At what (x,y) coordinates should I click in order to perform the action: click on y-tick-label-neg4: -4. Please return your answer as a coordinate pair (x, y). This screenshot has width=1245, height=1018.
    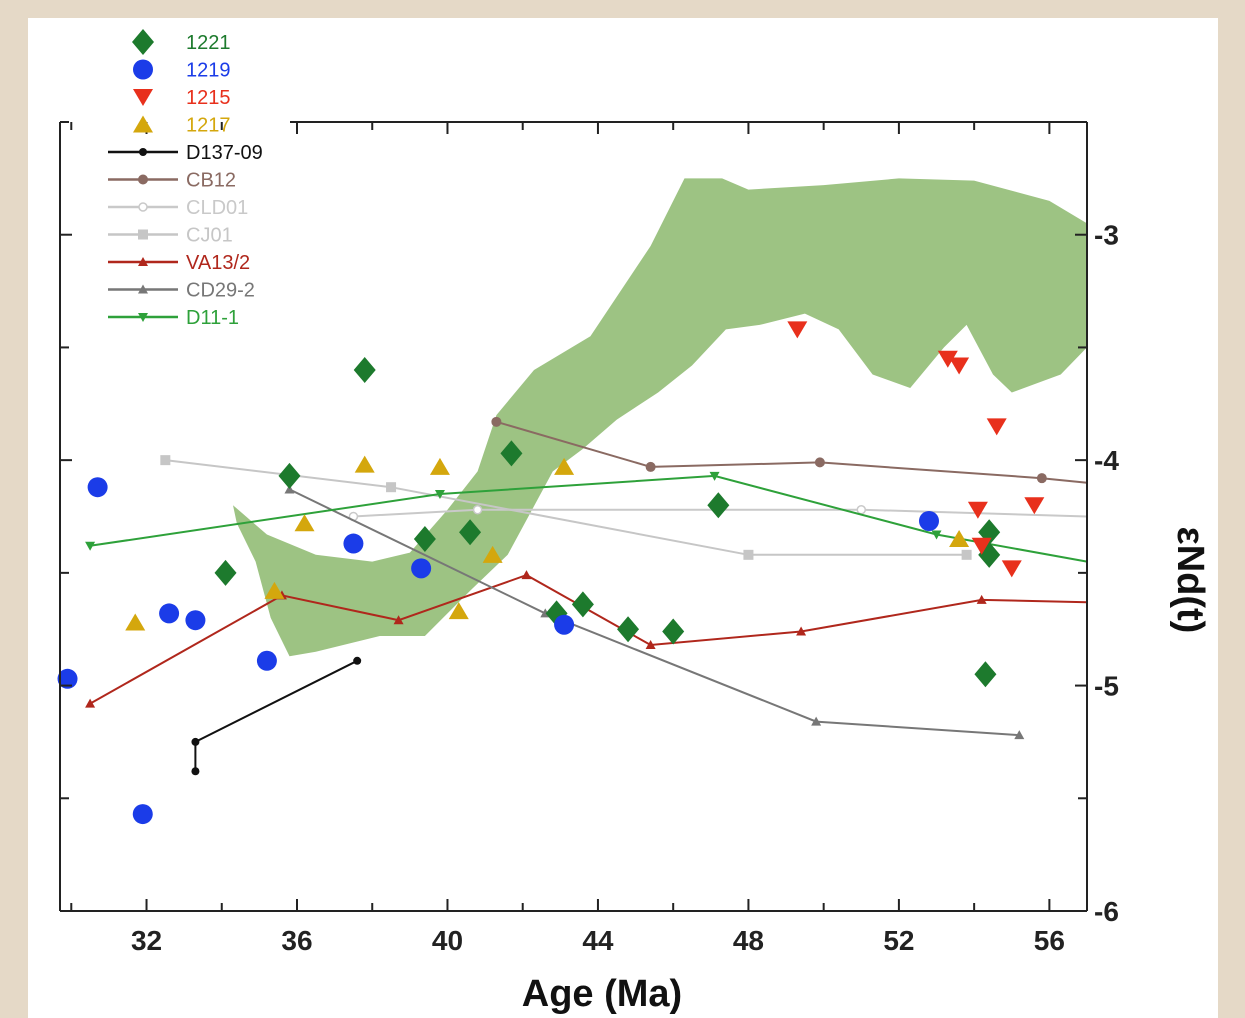
    Looking at the image, I should click on (1106, 460).